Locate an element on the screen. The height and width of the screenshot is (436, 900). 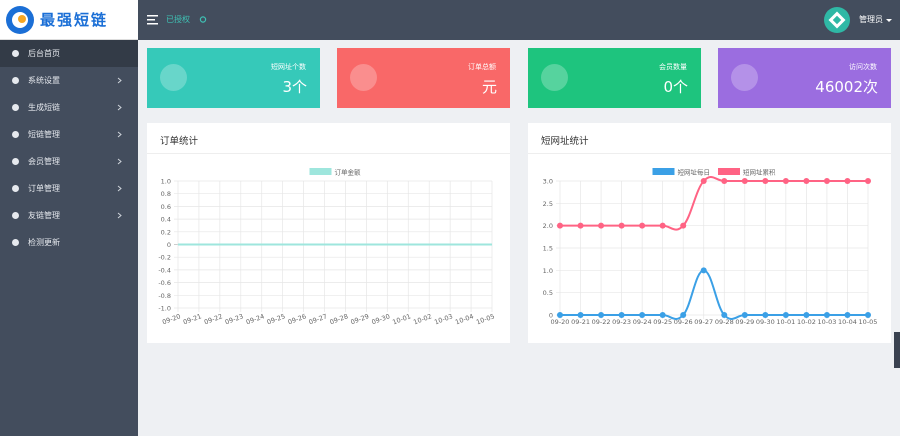
legend-label: 短网址累积 is located at coordinates (759, 172).